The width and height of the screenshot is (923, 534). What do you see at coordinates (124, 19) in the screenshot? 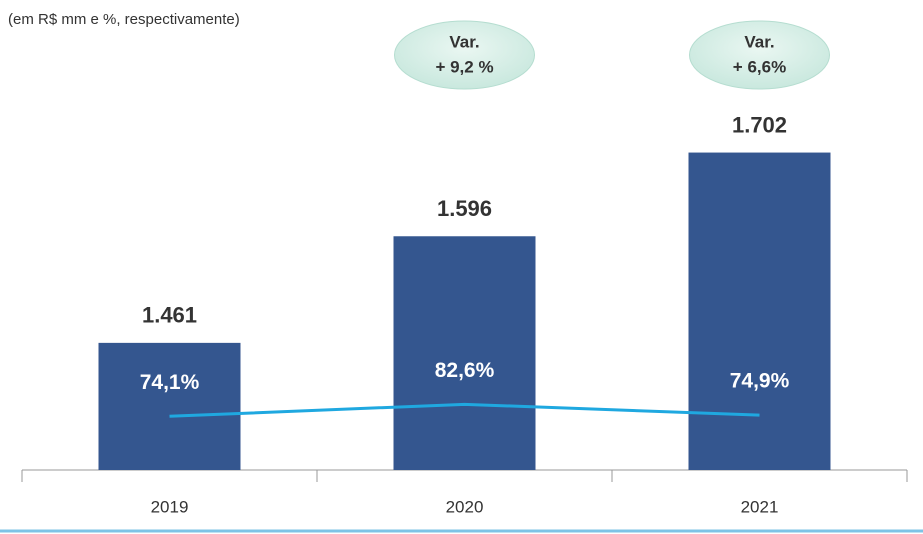
I see `chart-subtitle: (em R$ mm e %, respectivamente)` at bounding box center [124, 19].